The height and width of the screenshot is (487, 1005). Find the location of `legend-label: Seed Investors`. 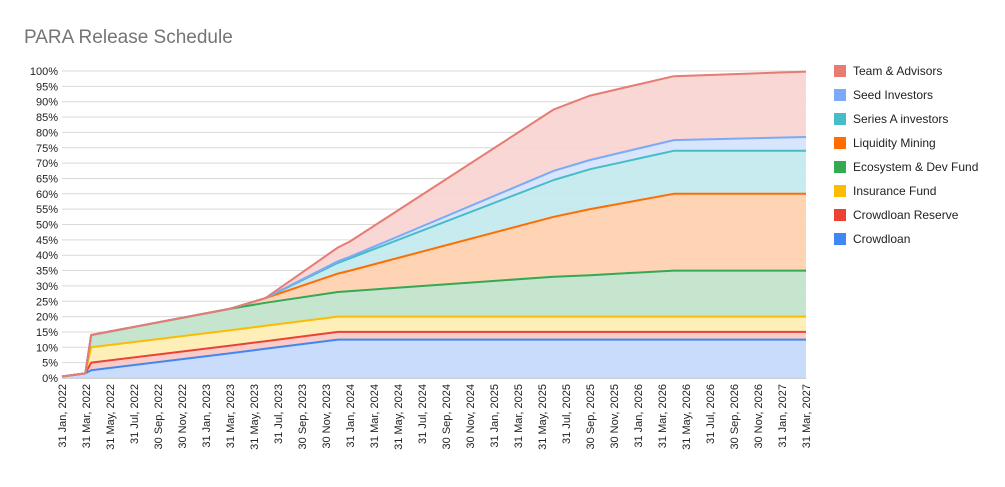

legend-label: Seed Investors is located at coordinates (893, 95).